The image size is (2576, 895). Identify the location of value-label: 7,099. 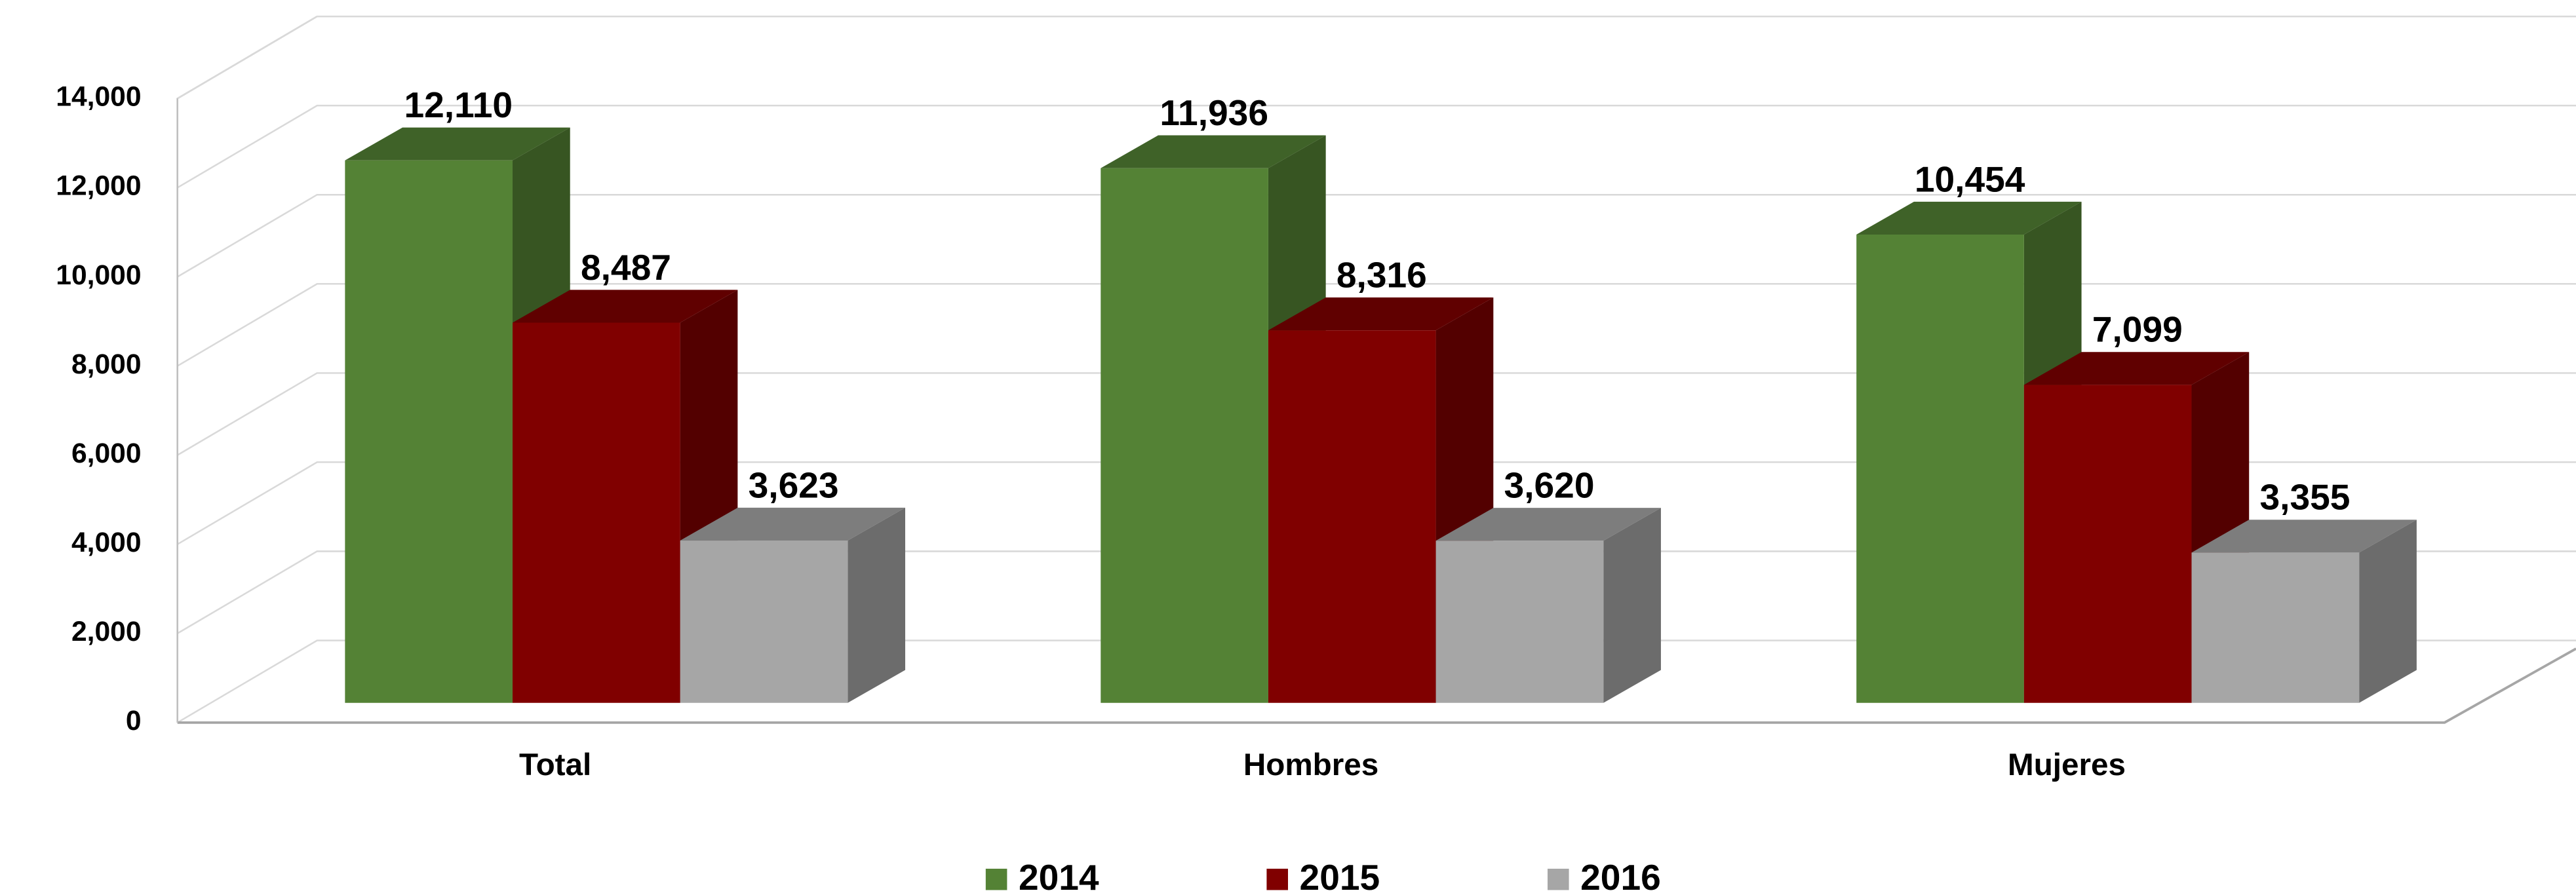
(2137, 329).